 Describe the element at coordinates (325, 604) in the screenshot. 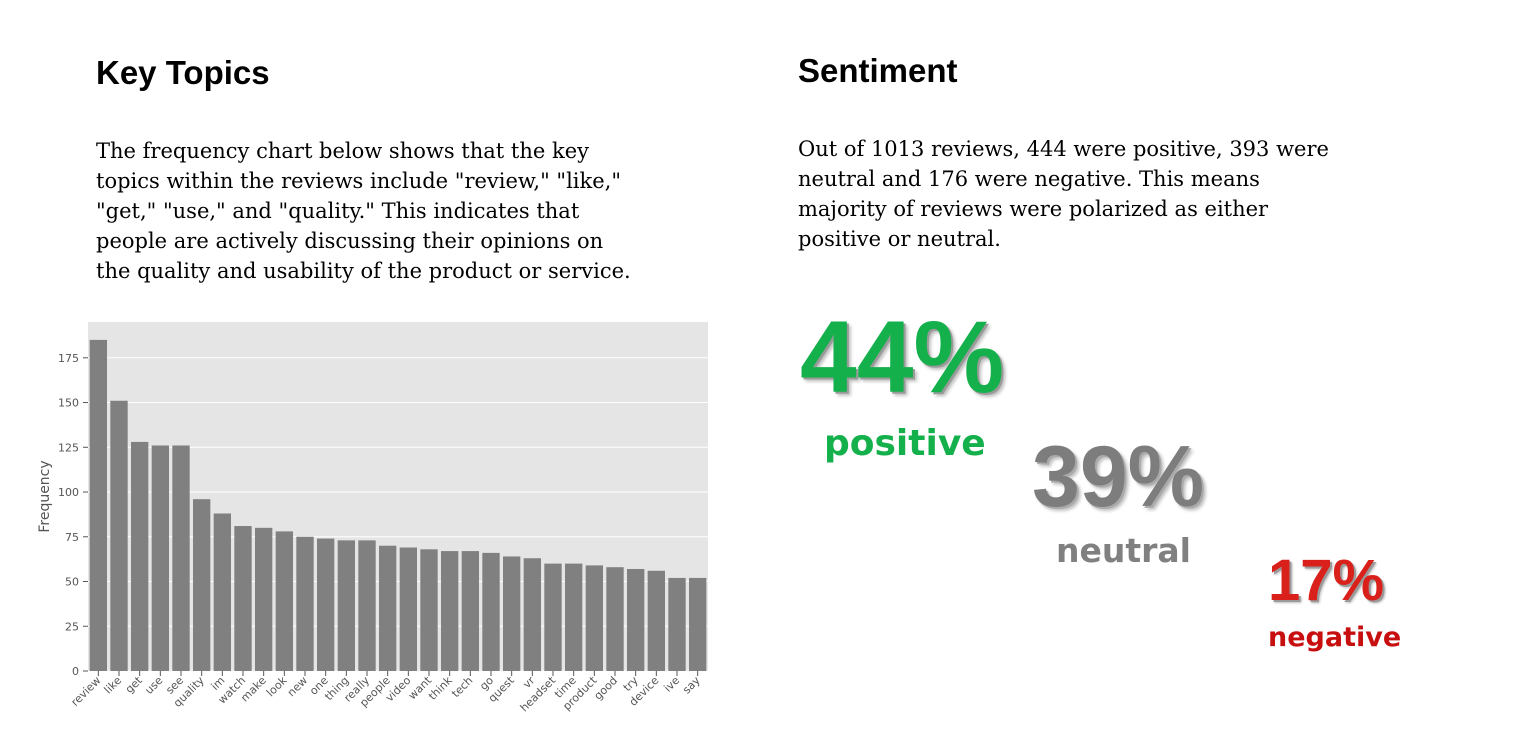

I see `bar-one` at that location.